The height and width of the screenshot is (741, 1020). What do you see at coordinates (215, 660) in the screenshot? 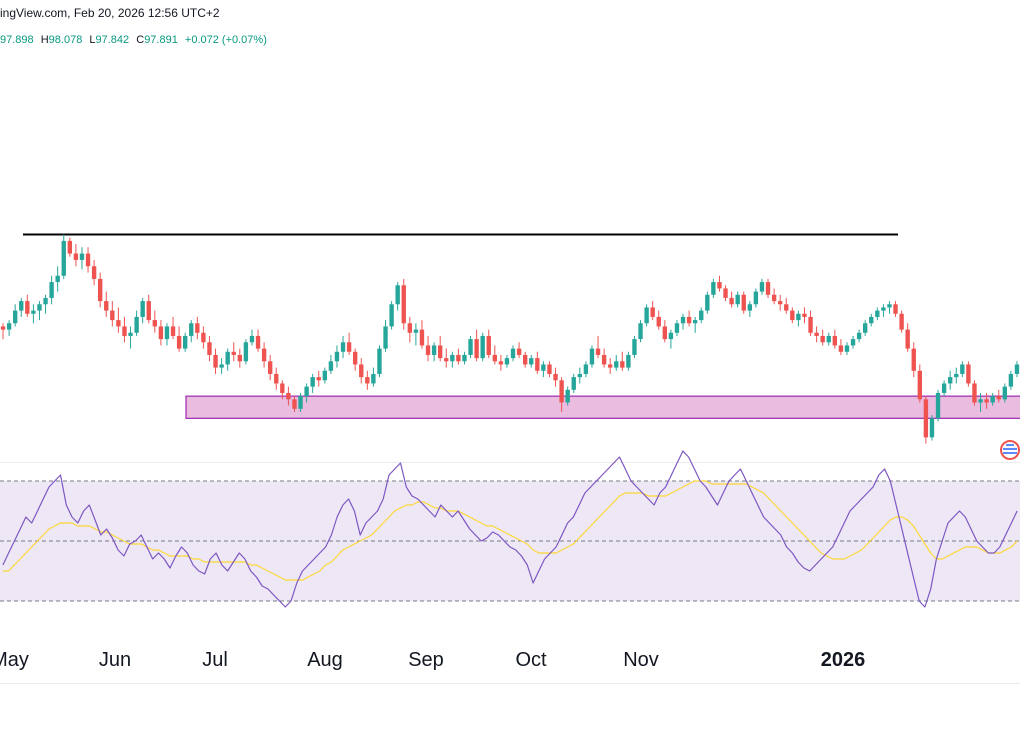
I see `x-tick-label: Jul` at bounding box center [215, 660].